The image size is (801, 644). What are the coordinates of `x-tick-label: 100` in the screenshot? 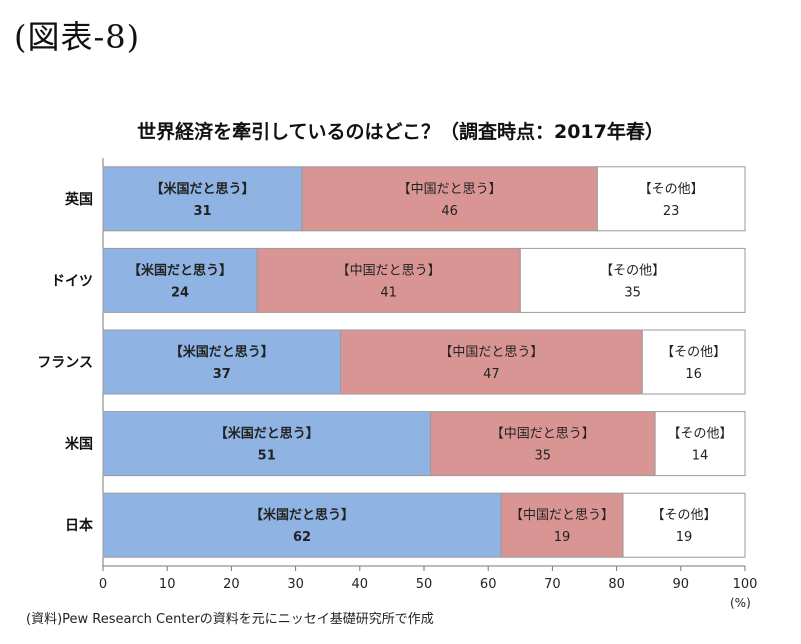 It's located at (745, 584).